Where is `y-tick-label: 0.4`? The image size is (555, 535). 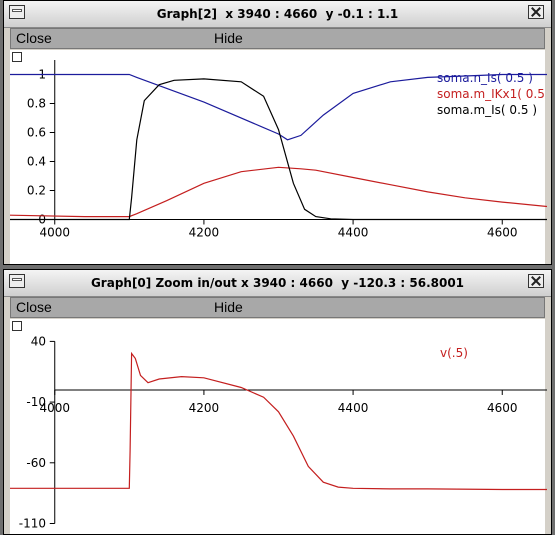 y-tick-label: 0.4 is located at coordinates (36, 162).